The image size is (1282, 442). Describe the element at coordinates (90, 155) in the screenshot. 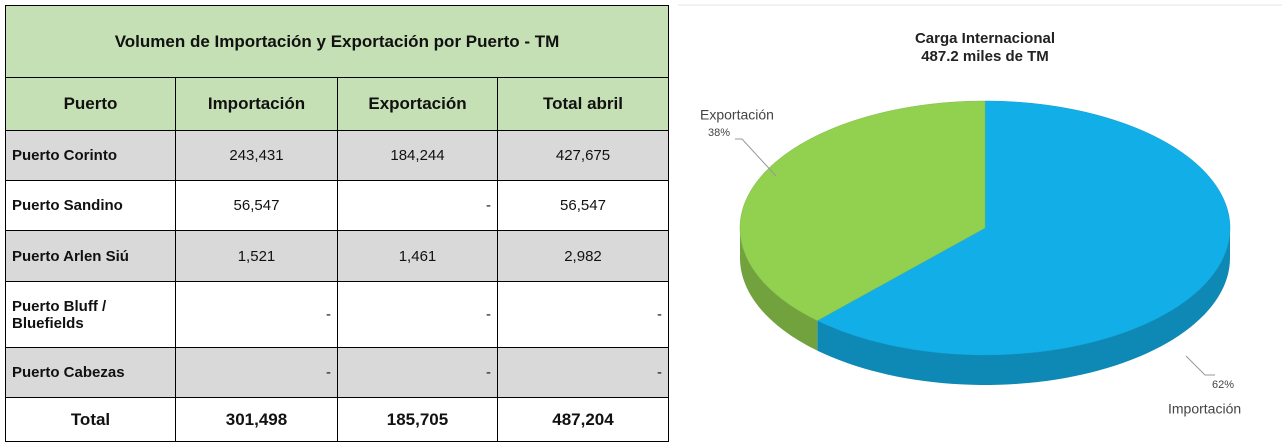

I see `port-name: Puerto Corinto` at that location.